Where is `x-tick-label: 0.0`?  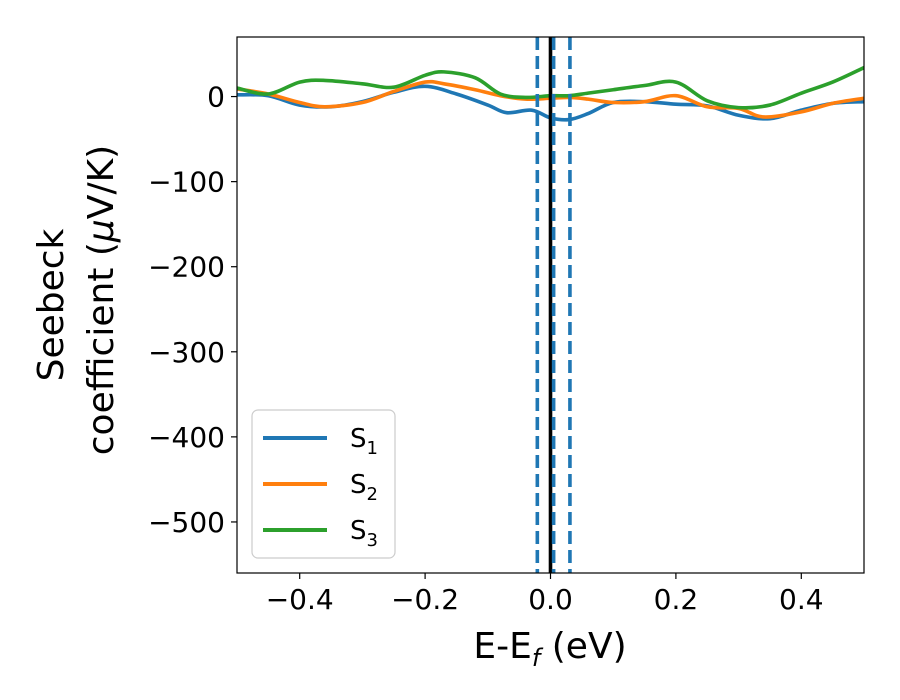 x-tick-label: 0.0 is located at coordinates (550, 599).